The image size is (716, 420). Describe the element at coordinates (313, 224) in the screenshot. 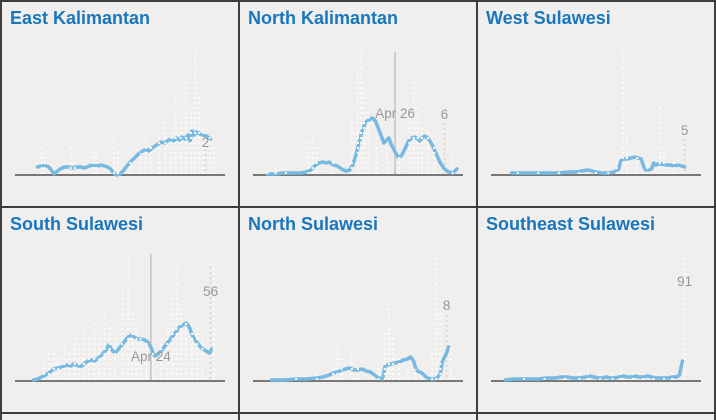

I see `panel-title: North Sulawesi` at that location.